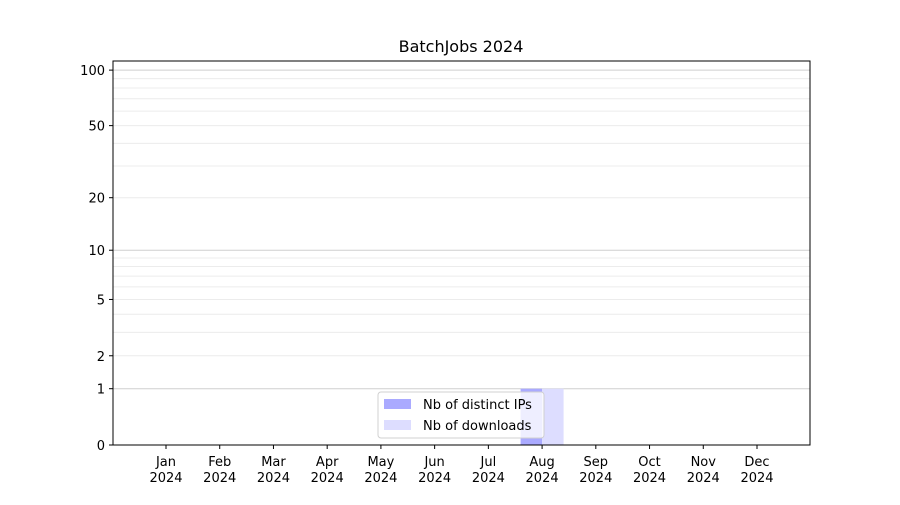  Describe the element at coordinates (380, 462) in the screenshot. I see `x-tick-label: May` at that location.